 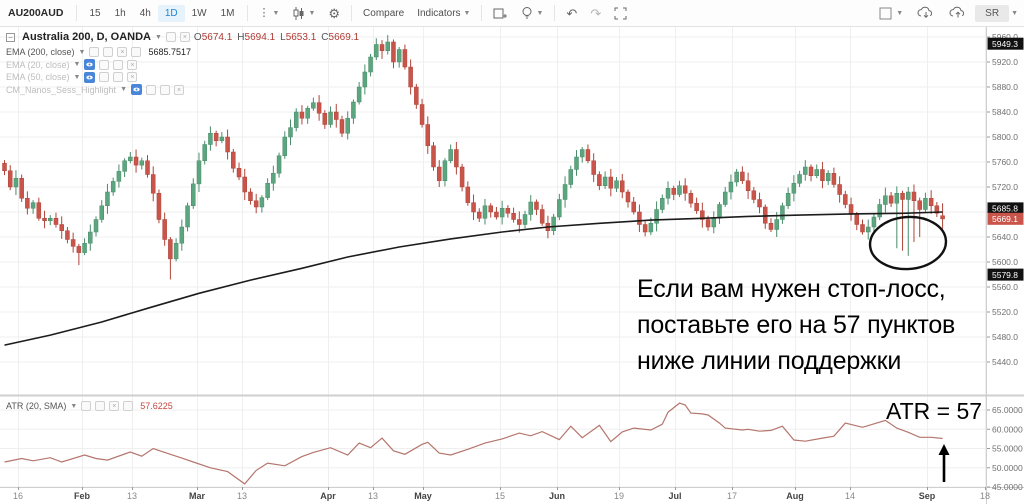 I want to click on atr-legend: ATR (20, SMA) ▼ × 57.6225, so click(x=89, y=406).